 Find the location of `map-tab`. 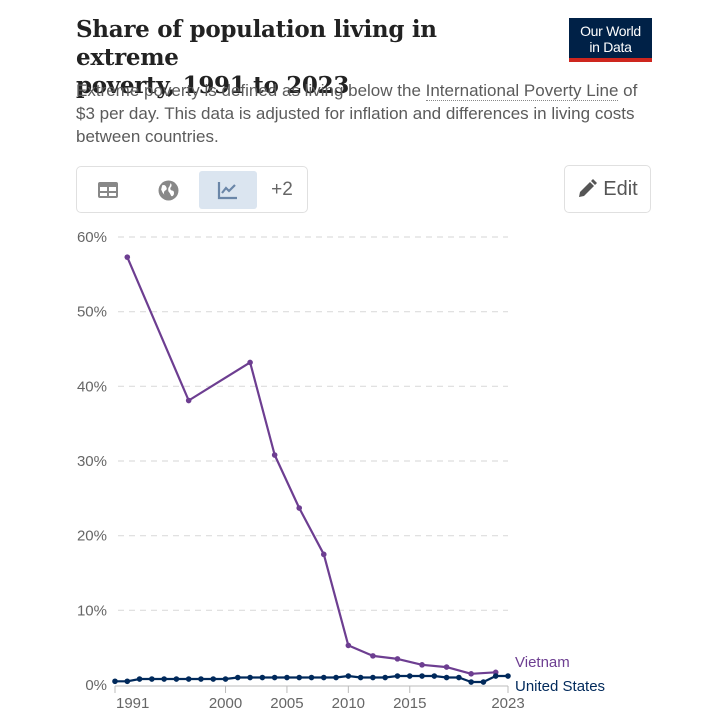

map-tab is located at coordinates (168, 190).